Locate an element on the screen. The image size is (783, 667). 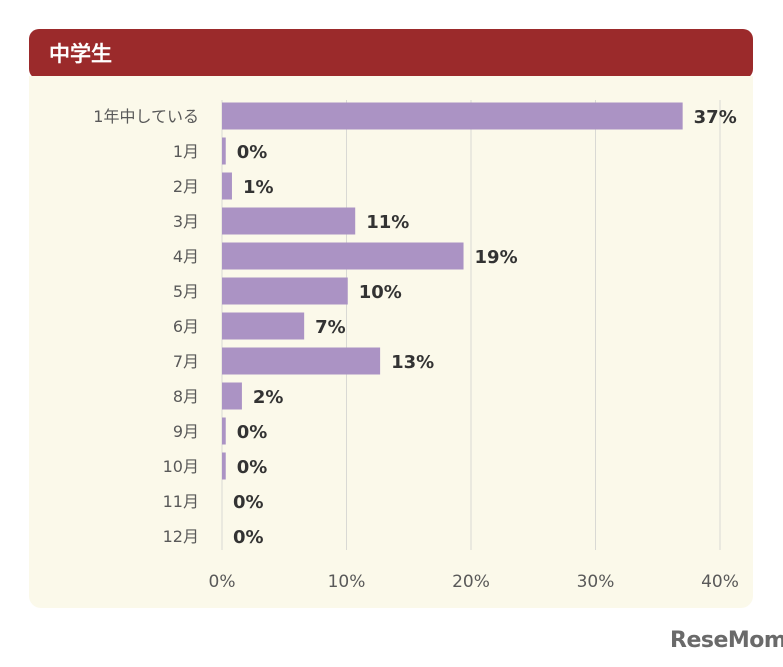
category-label: 10月 is located at coordinates (181, 466).